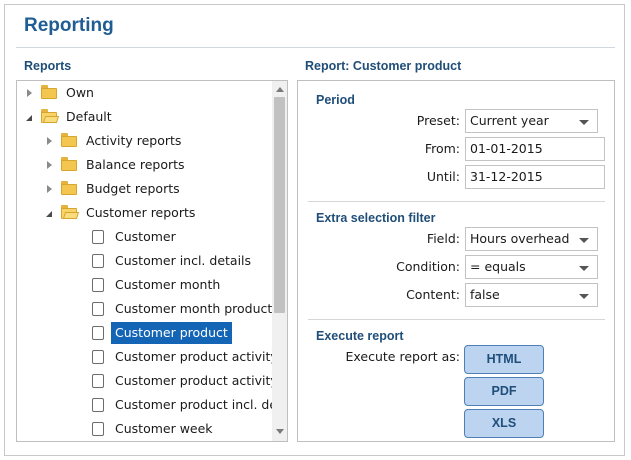  I want to click on preset-select: Current year, so click(531, 121).